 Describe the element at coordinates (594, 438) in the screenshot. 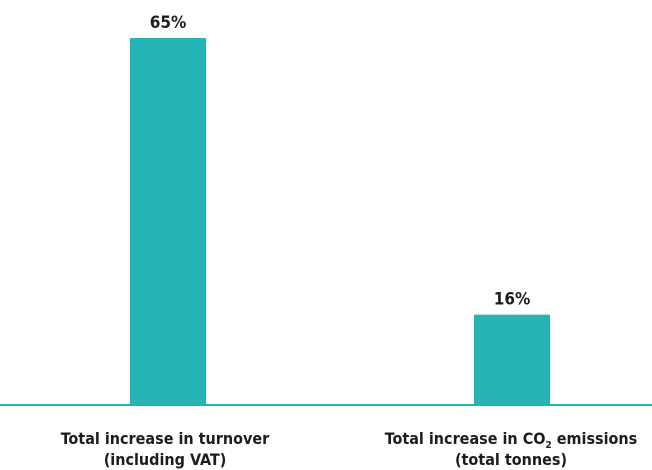

I see `co2-label-suffix: emissions` at that location.